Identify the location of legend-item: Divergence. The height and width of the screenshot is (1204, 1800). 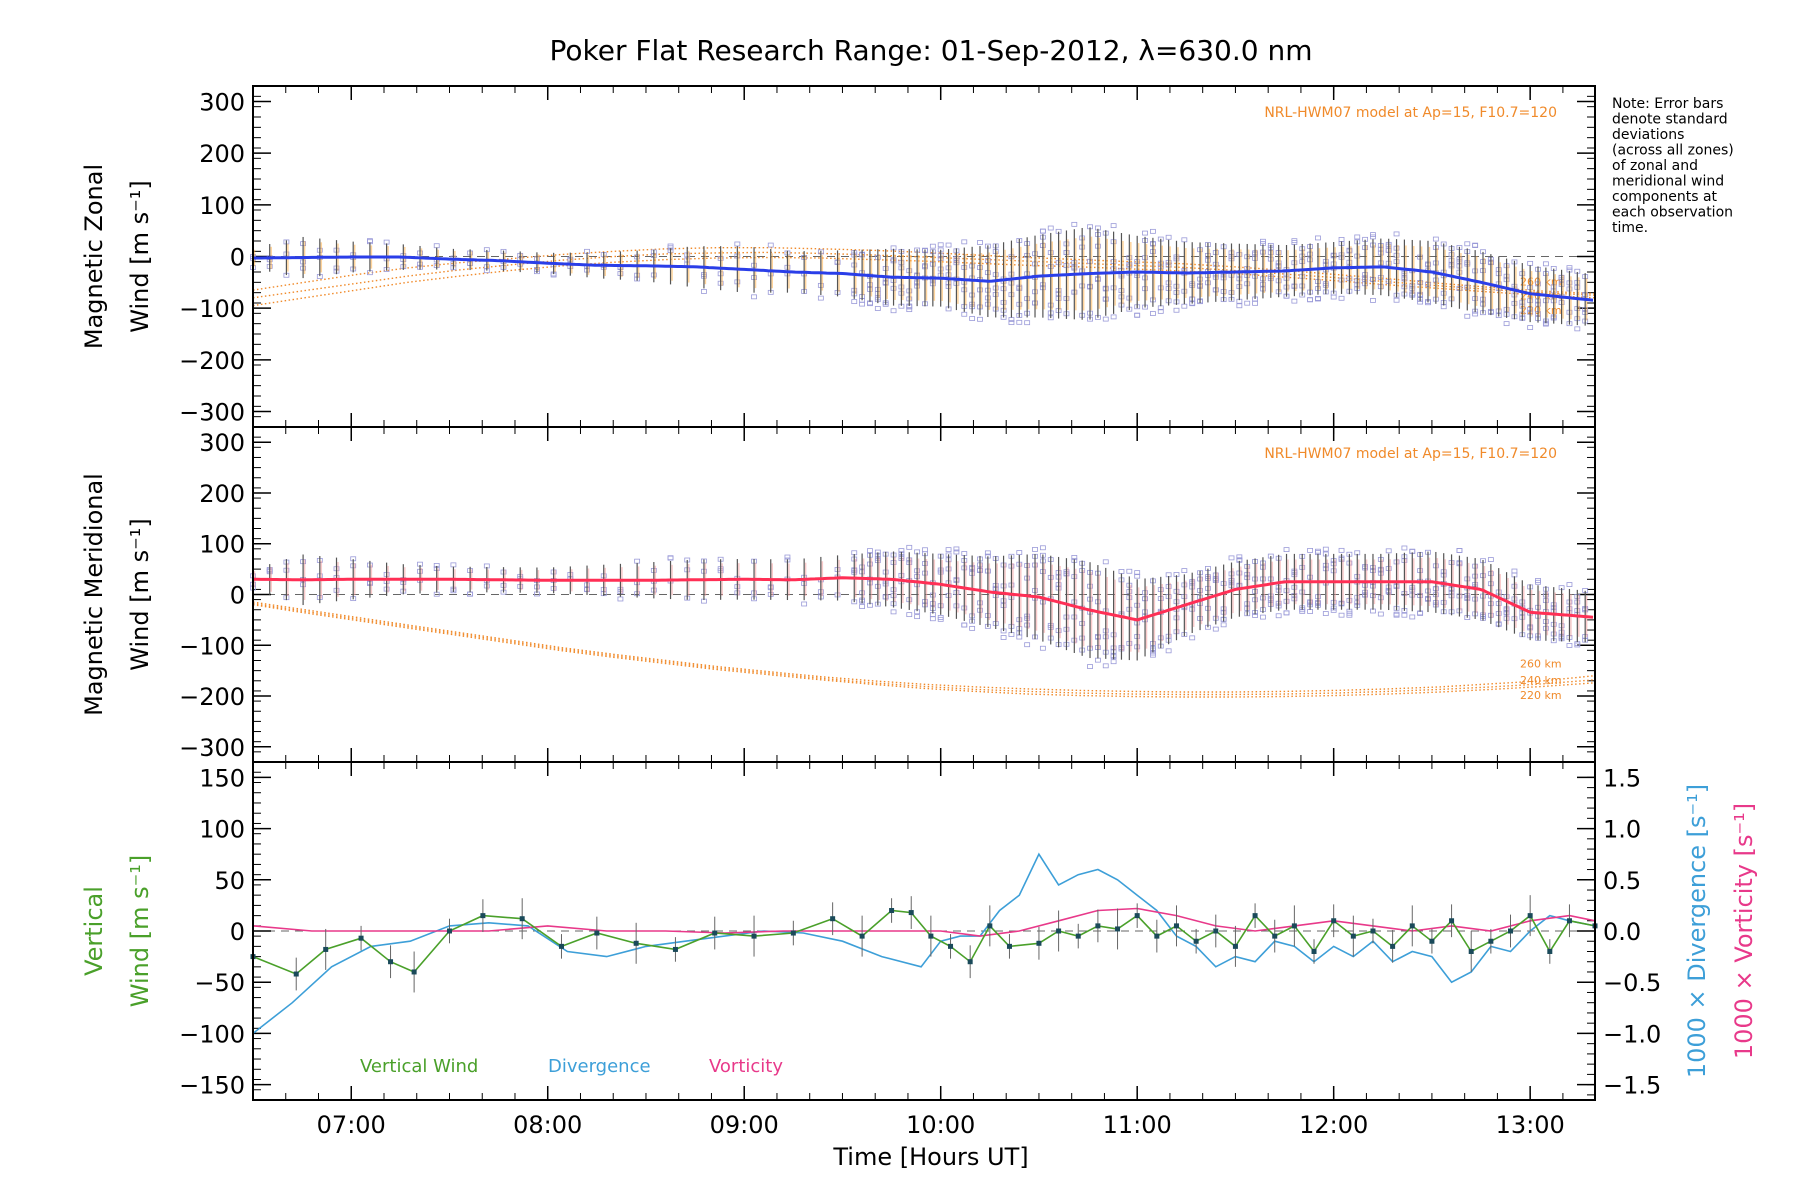
(599, 1066).